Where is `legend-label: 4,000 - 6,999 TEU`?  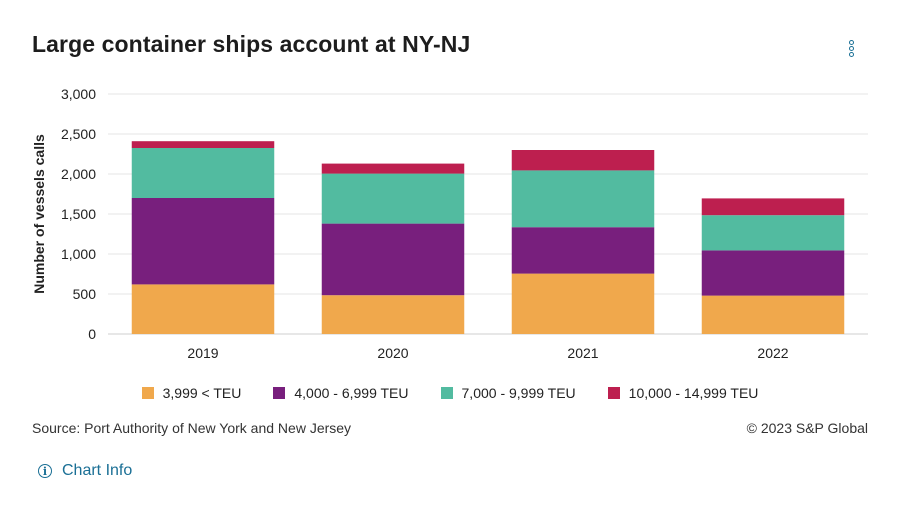 legend-label: 4,000 - 6,999 TEU is located at coordinates (351, 393).